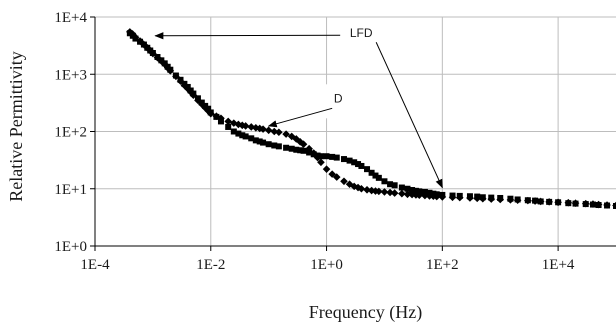 The width and height of the screenshot is (616, 327). What do you see at coordinates (70, 190) in the screenshot?
I see `y-tick-label: 1E+1` at bounding box center [70, 190].